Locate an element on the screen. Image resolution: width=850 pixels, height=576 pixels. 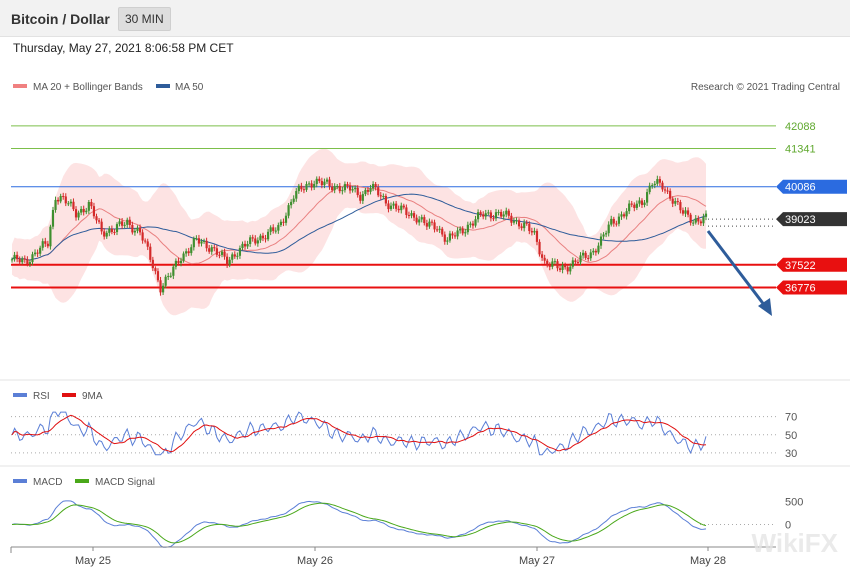
macd-line is located at coordinates (359, 524).